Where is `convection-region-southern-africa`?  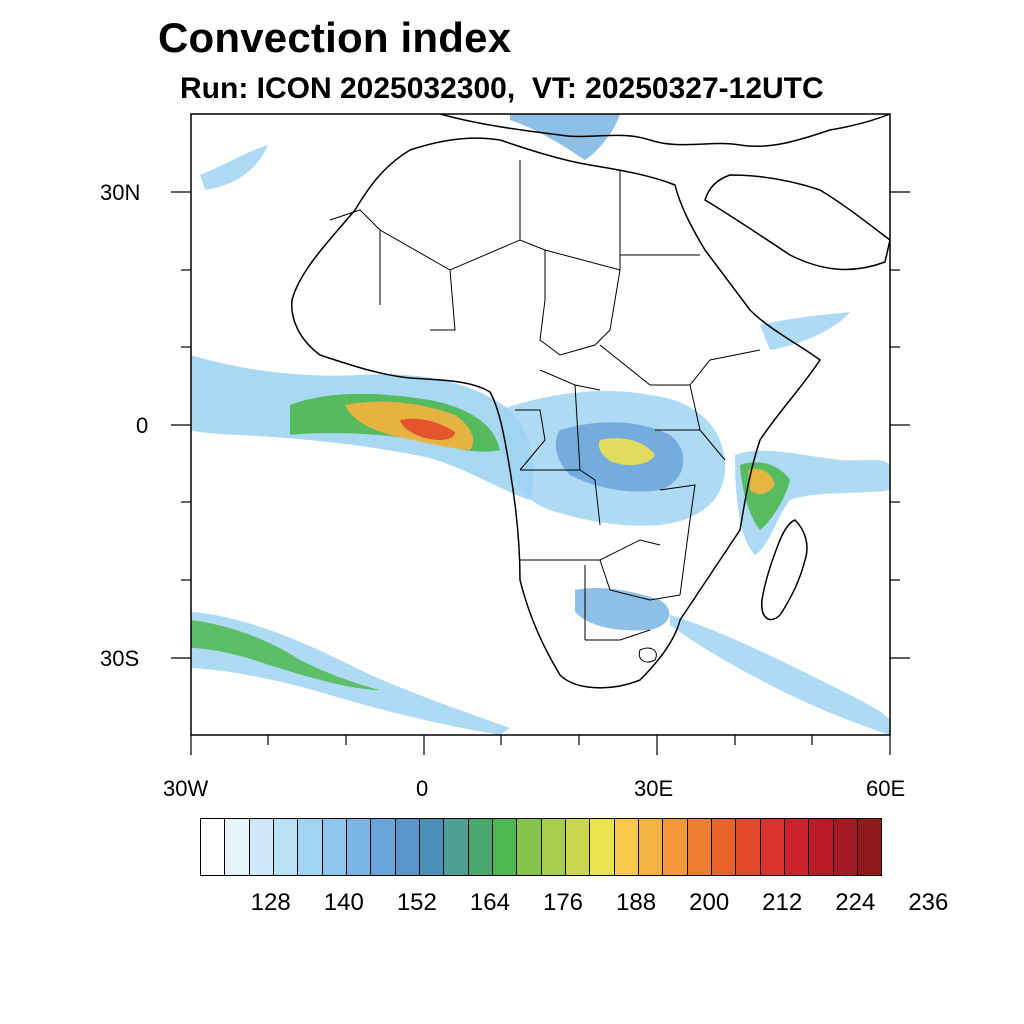
convection-region-southern-africa is located at coordinates (622, 609).